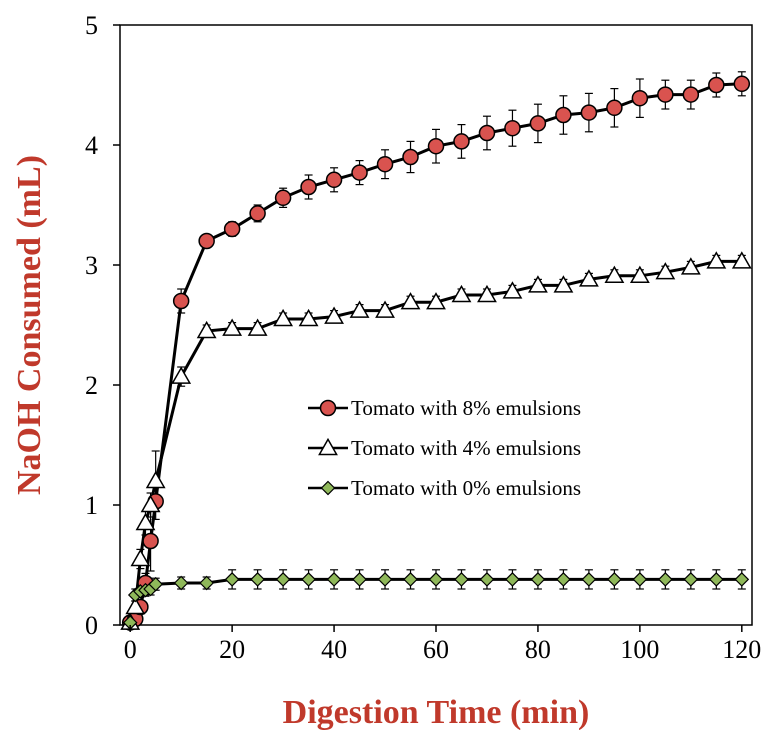 Image resolution: width=763 pixels, height=730 pixels. What do you see at coordinates (91, 145) in the screenshot?
I see `y-tick-label: 4` at bounding box center [91, 145].